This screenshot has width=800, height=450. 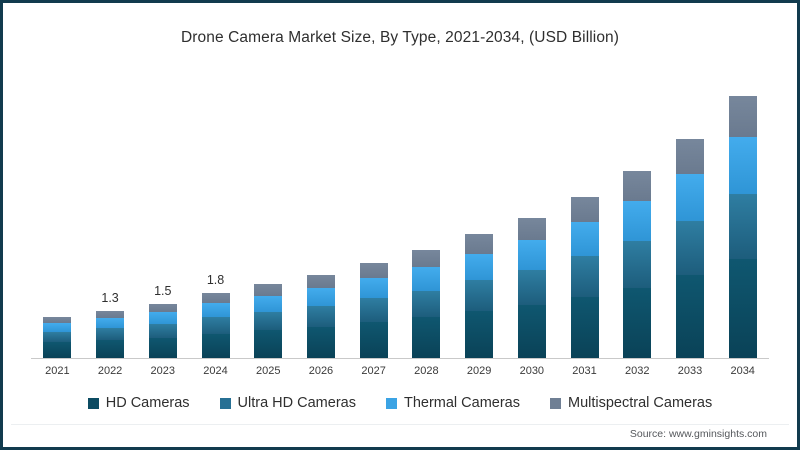 I want to click on bar-value-label: 1.5, so click(x=163, y=291).